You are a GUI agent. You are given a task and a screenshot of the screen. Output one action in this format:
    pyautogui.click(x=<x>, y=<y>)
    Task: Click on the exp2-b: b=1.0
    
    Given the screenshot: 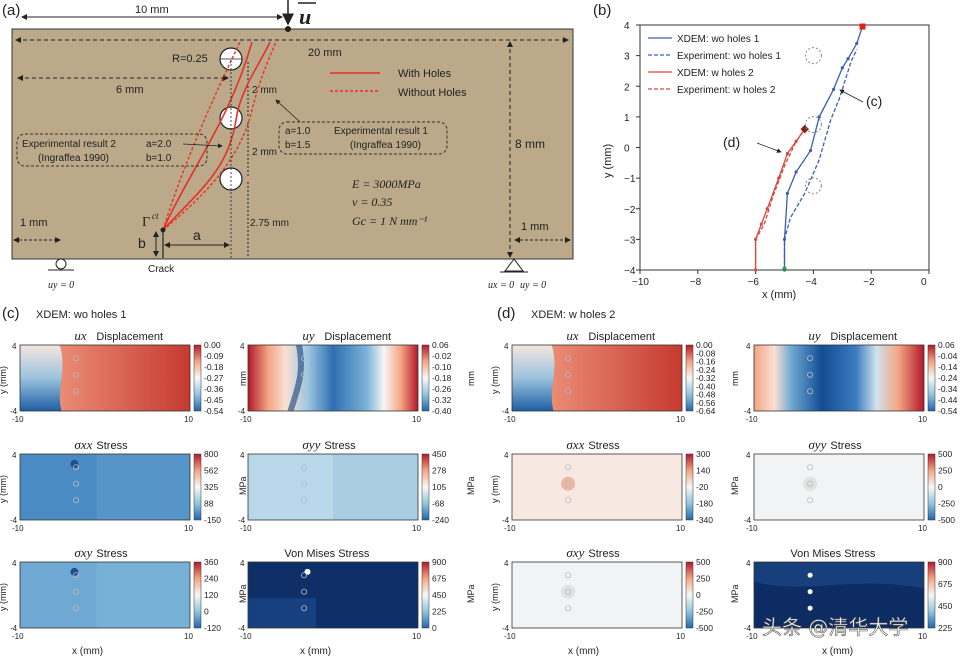 What is the action you would take?
    pyautogui.click(x=159, y=158)
    